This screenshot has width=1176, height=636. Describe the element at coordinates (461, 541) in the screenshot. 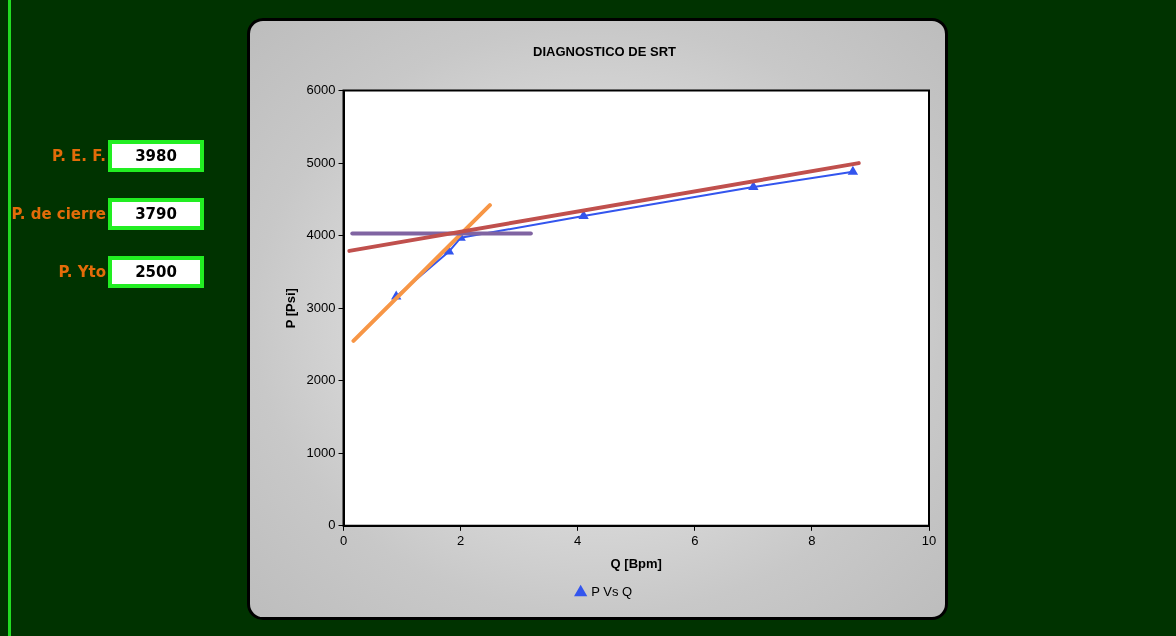

I see `x-tick-label: 2` at that location.